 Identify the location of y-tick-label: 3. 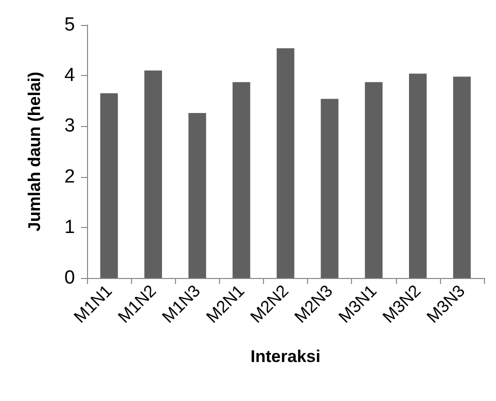
(69, 126).